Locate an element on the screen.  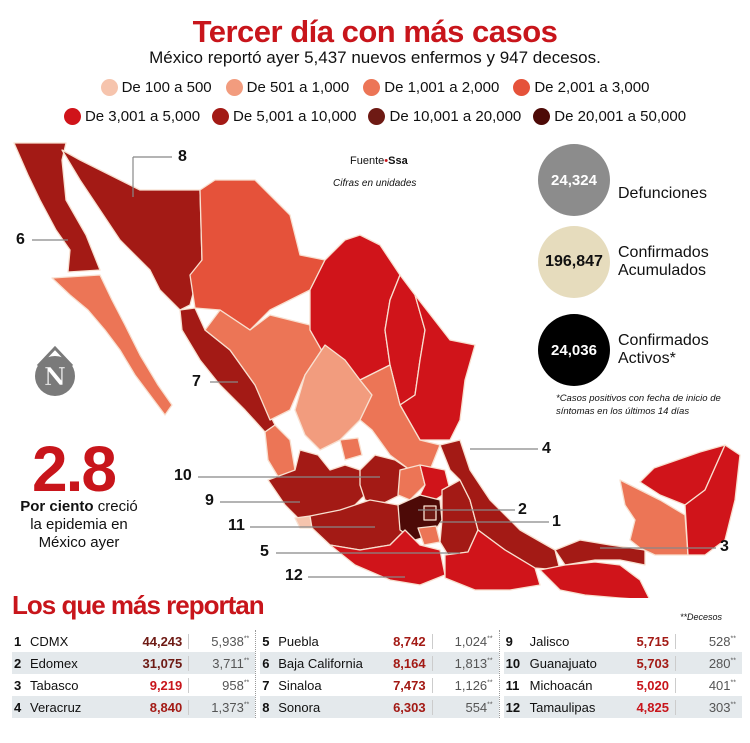
state-chihuahua is located at coordinates (257, 255).